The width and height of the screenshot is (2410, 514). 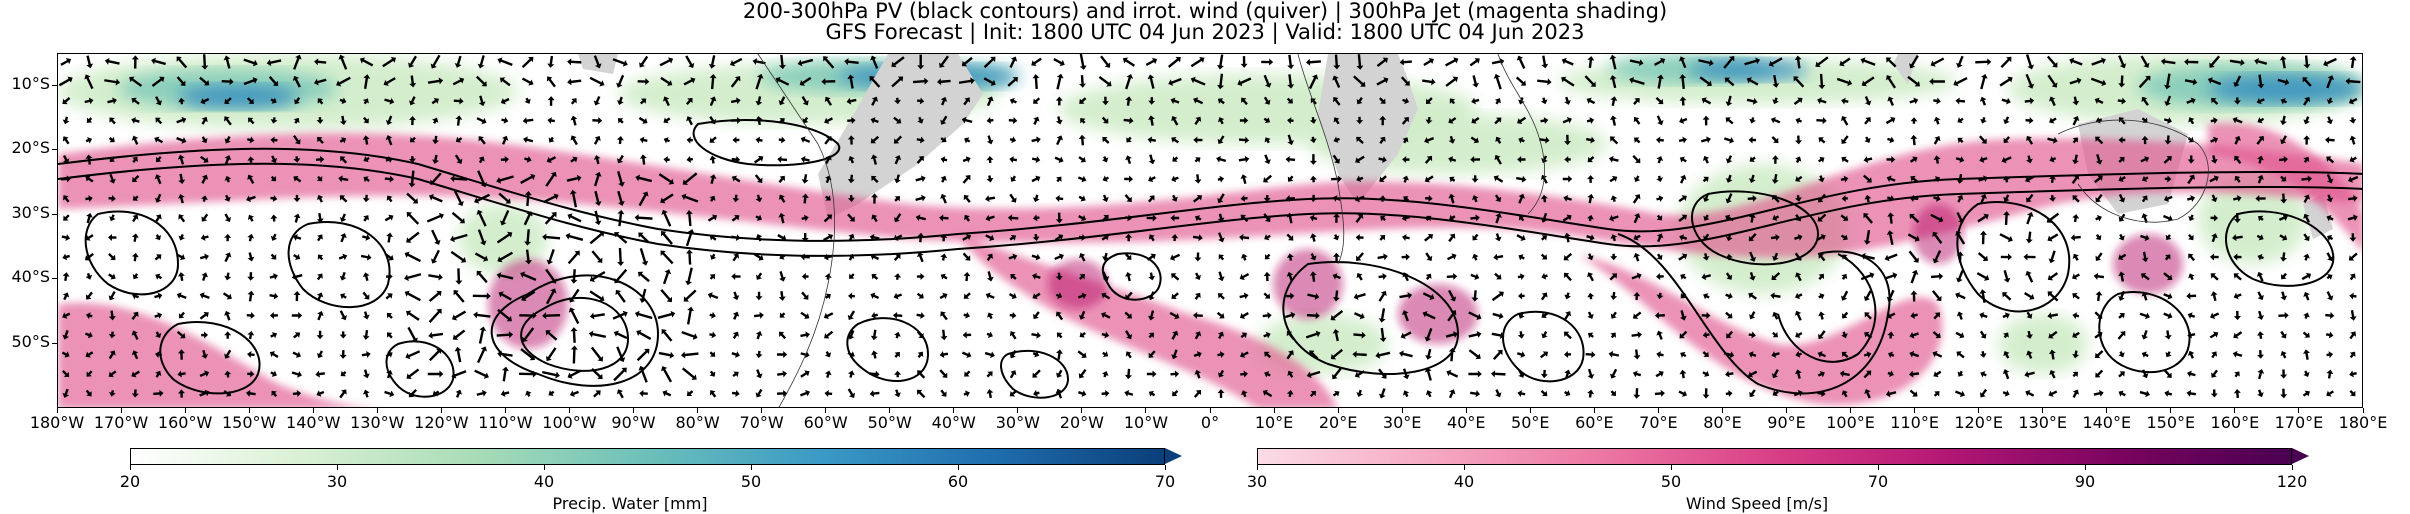 What do you see at coordinates (1274, 410) in the screenshot?
I see `lon-tick` at bounding box center [1274, 410].